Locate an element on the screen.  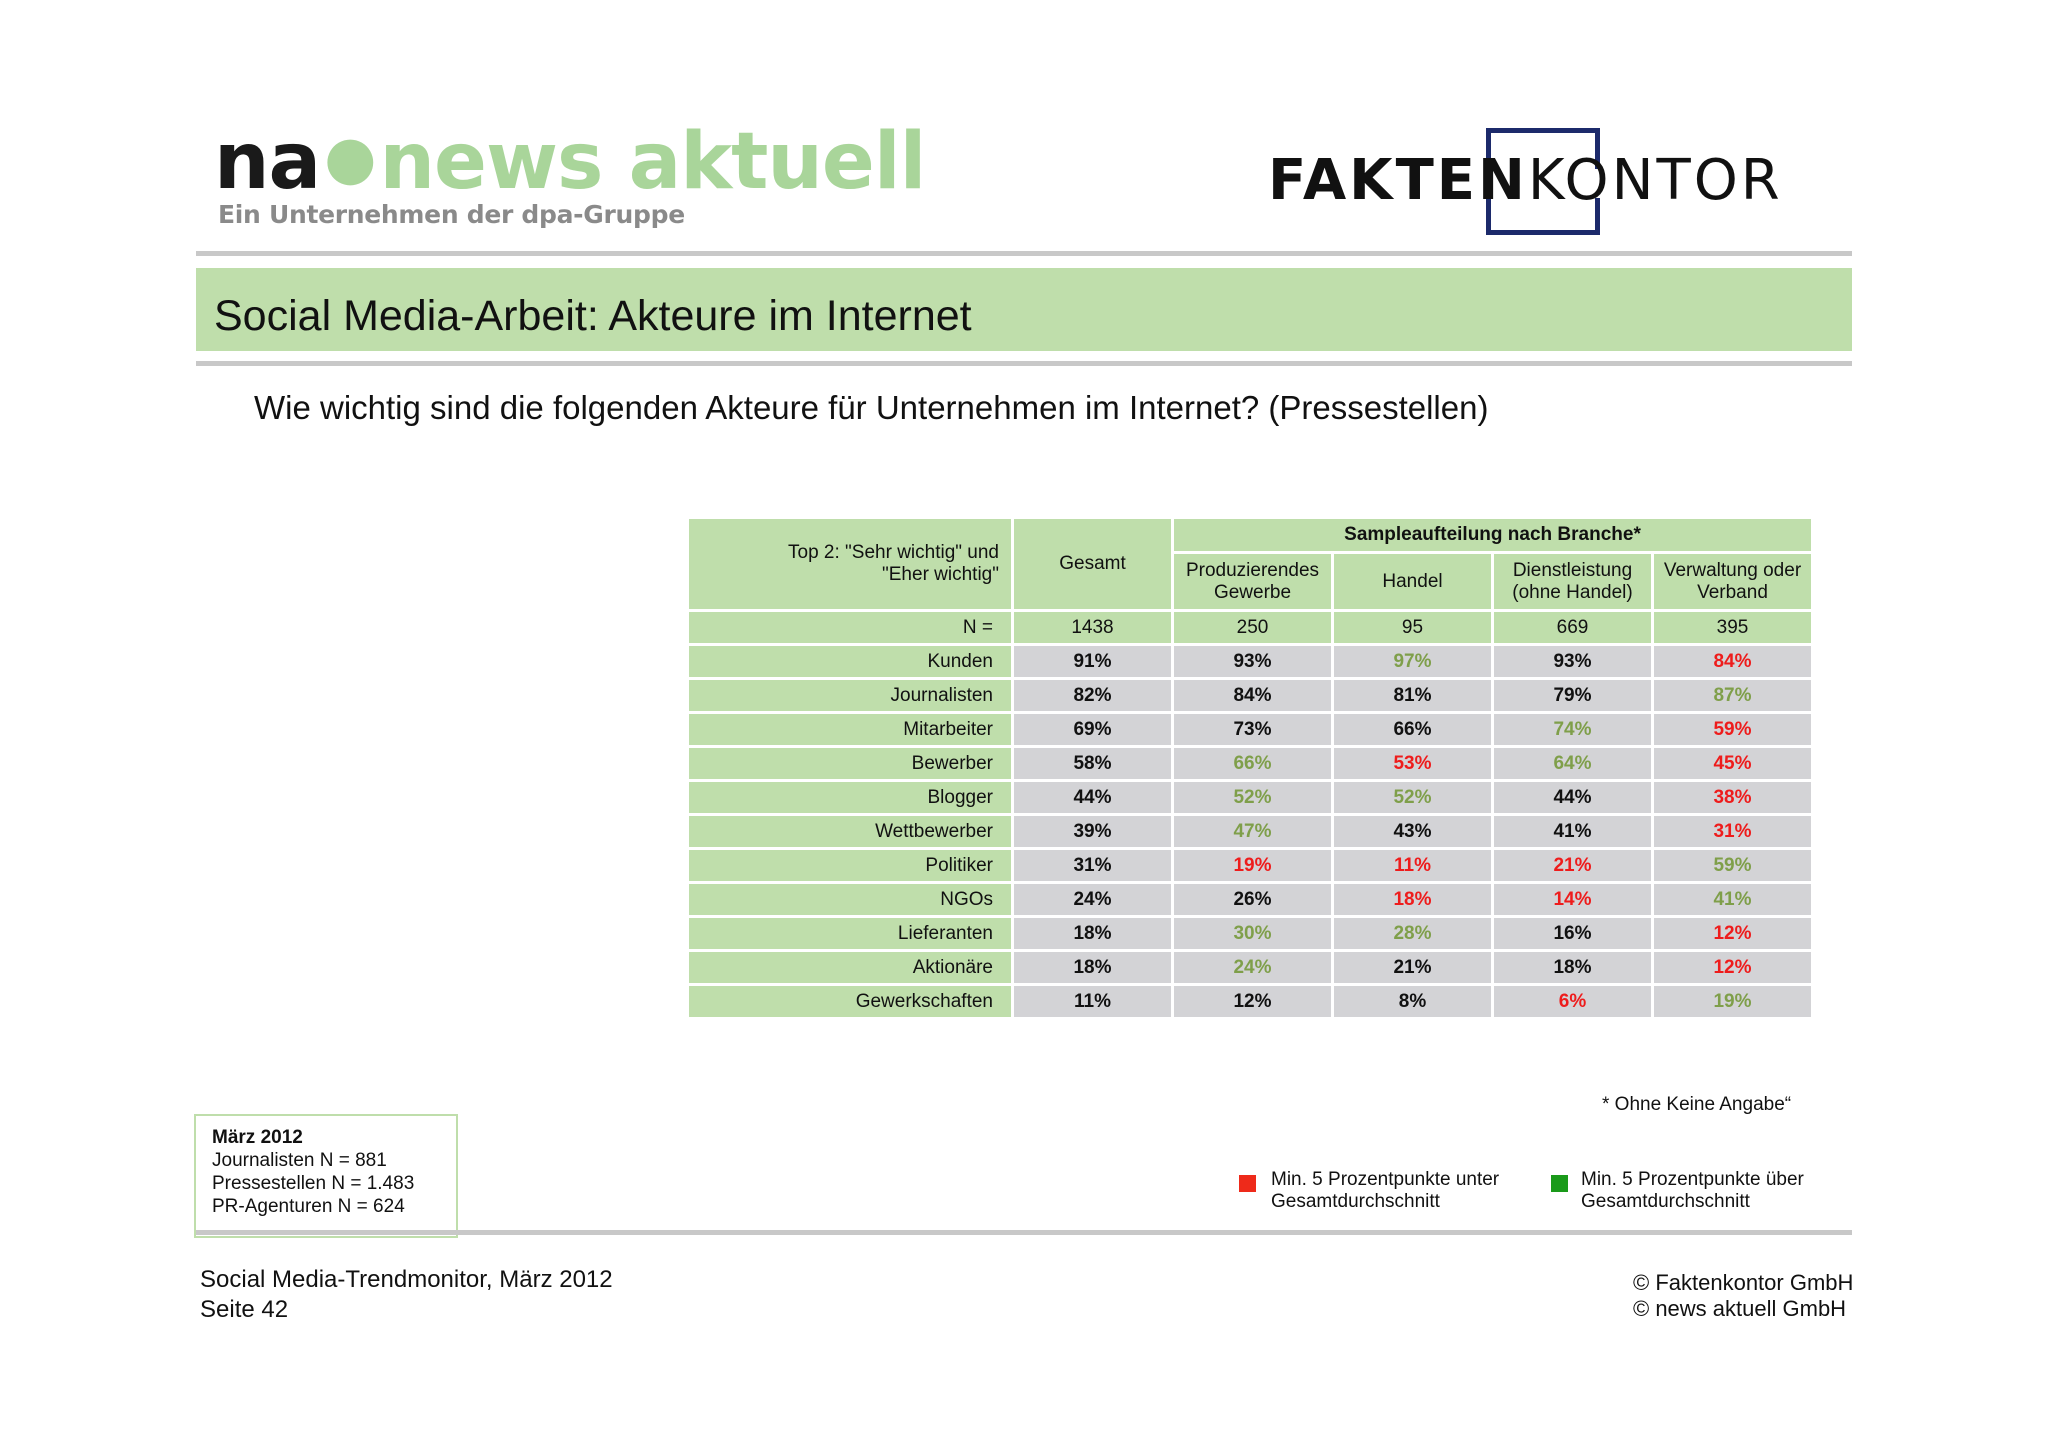
row-label: Bewerber is located at coordinates (850, 763).